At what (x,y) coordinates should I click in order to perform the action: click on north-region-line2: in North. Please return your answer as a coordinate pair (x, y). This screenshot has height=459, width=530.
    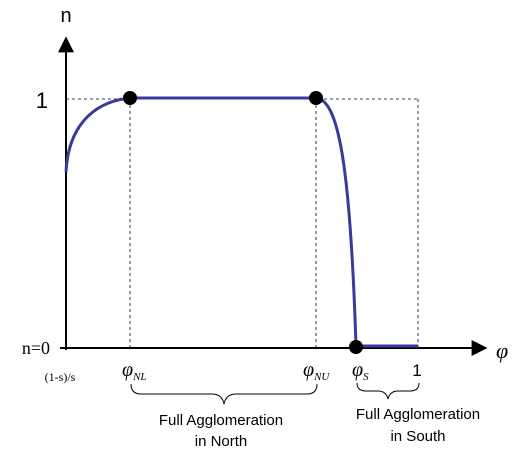
    Looking at the image, I should click on (221, 441).